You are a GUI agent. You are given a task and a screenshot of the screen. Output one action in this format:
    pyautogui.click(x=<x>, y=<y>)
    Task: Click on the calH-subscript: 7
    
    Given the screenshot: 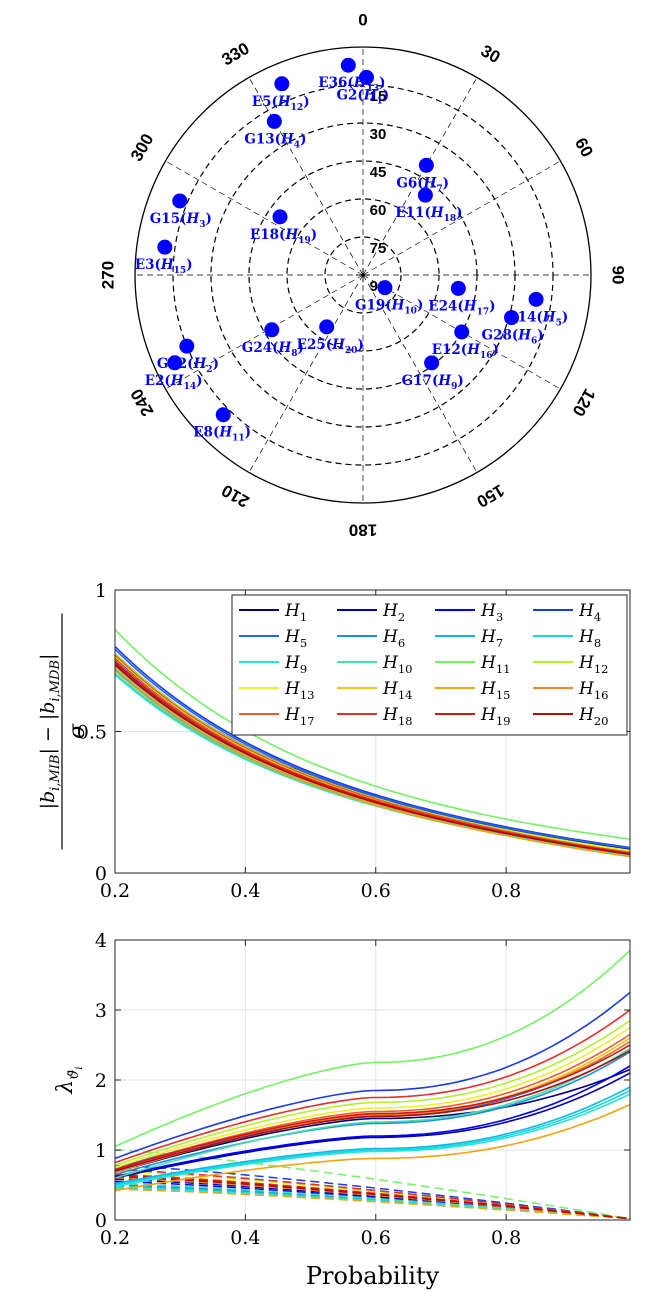 What is the action you would take?
    pyautogui.click(x=499, y=643)
    